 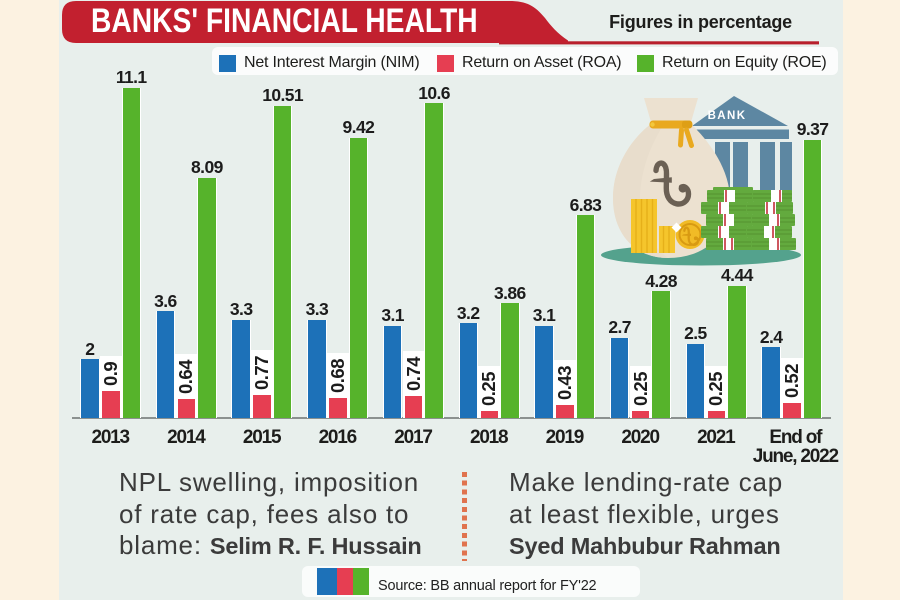 What do you see at coordinates (727, 116) in the screenshot?
I see `svg-text: BANK` at bounding box center [727, 116].